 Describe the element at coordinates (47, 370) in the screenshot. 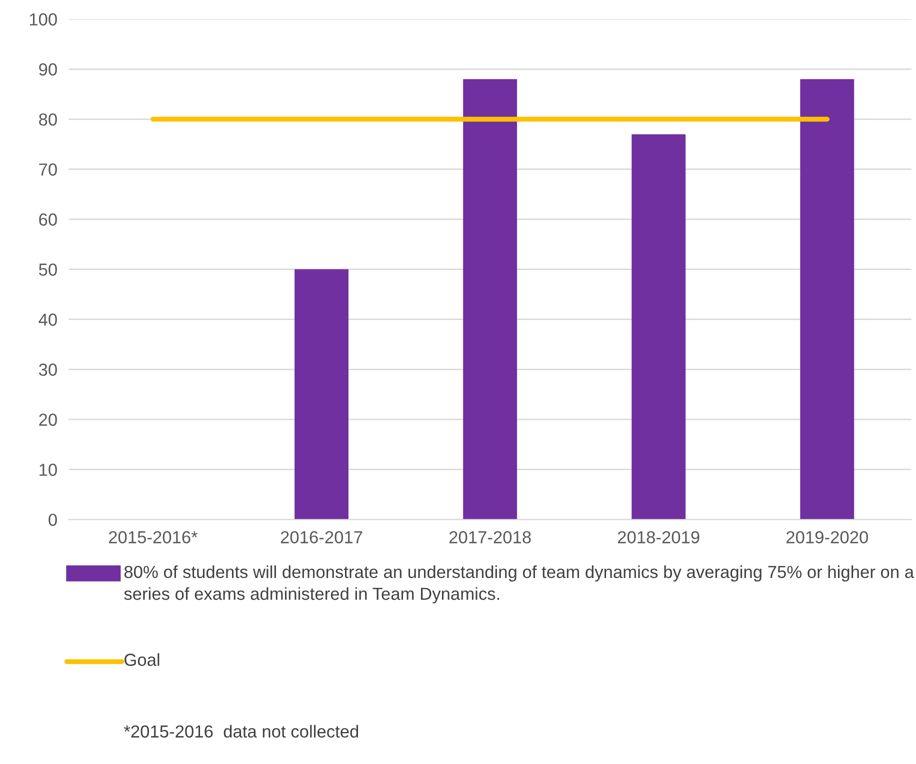

I see `y-tick-label: 30` at that location.